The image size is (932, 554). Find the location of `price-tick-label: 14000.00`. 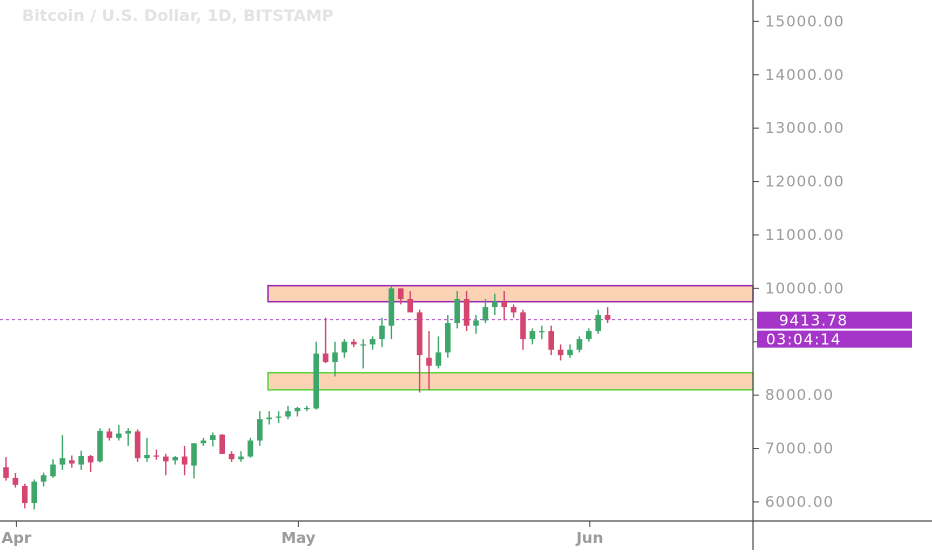

price-tick-label: 14000.00 is located at coordinates (805, 75).